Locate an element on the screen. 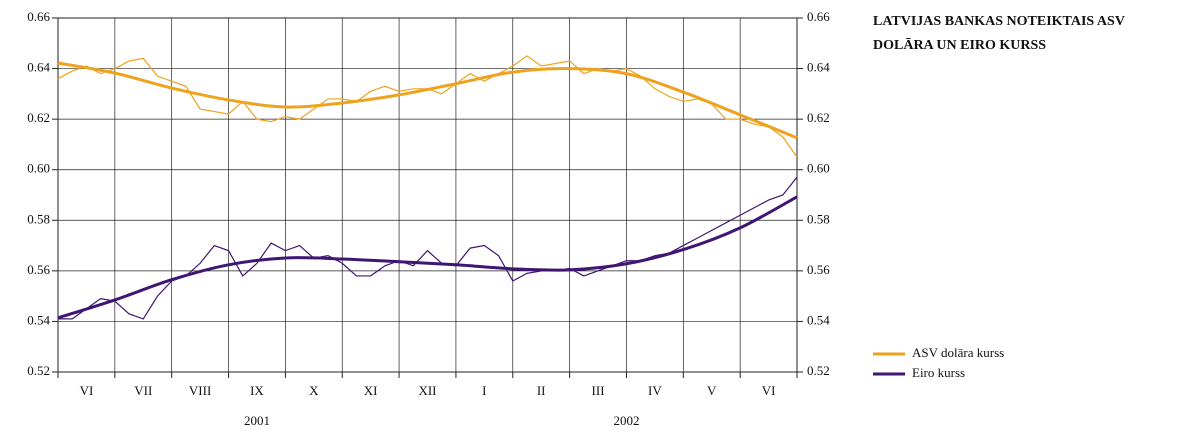 The image size is (1197, 432). x-tick-label: V is located at coordinates (712, 390).